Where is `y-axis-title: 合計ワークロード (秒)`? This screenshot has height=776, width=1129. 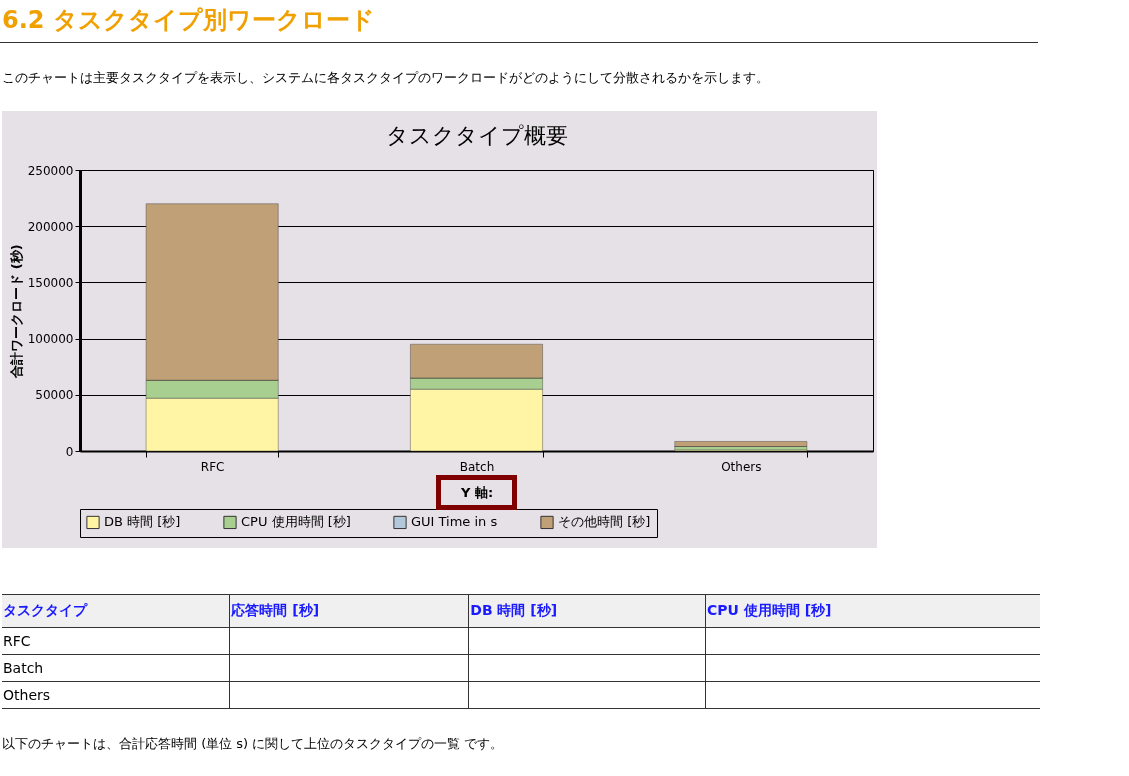
y-axis-title: 合計ワークロード (秒) is located at coordinates (16, 311).